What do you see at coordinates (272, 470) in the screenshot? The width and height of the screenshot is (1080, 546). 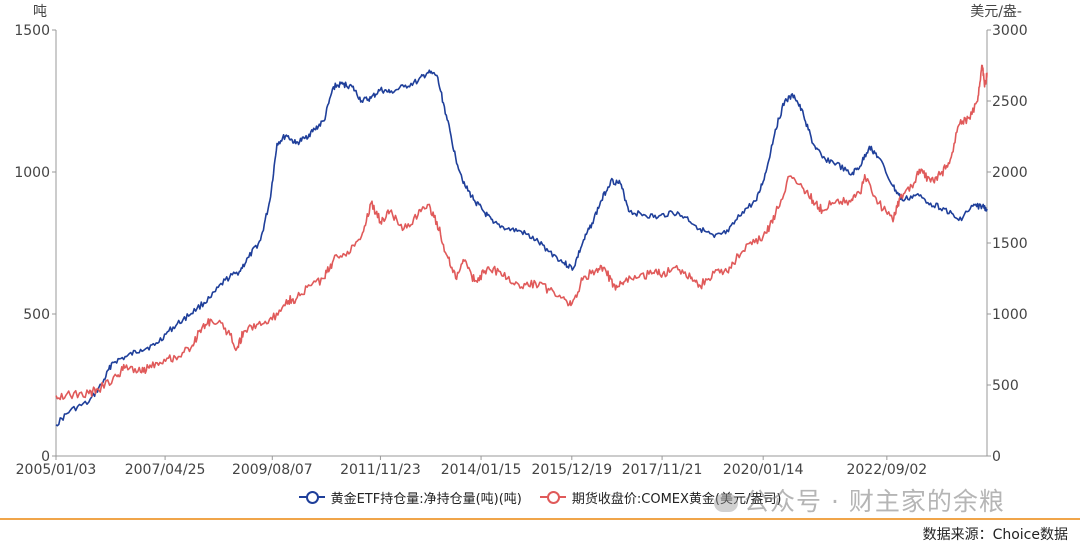 I see `x-tick-label: 2009/08/07` at bounding box center [272, 470].